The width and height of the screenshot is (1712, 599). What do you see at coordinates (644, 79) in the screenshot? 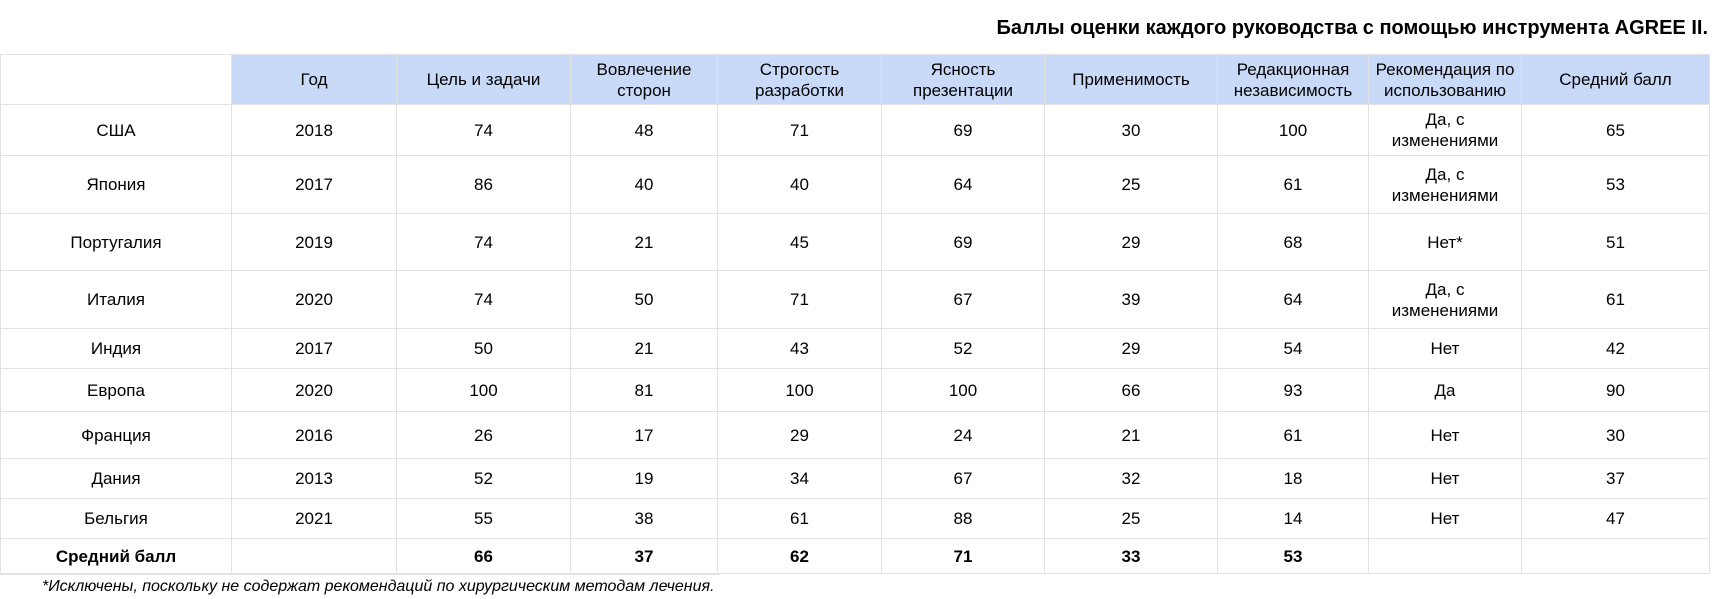
I see `header-cell: Вовлечение сторон` at bounding box center [644, 79].